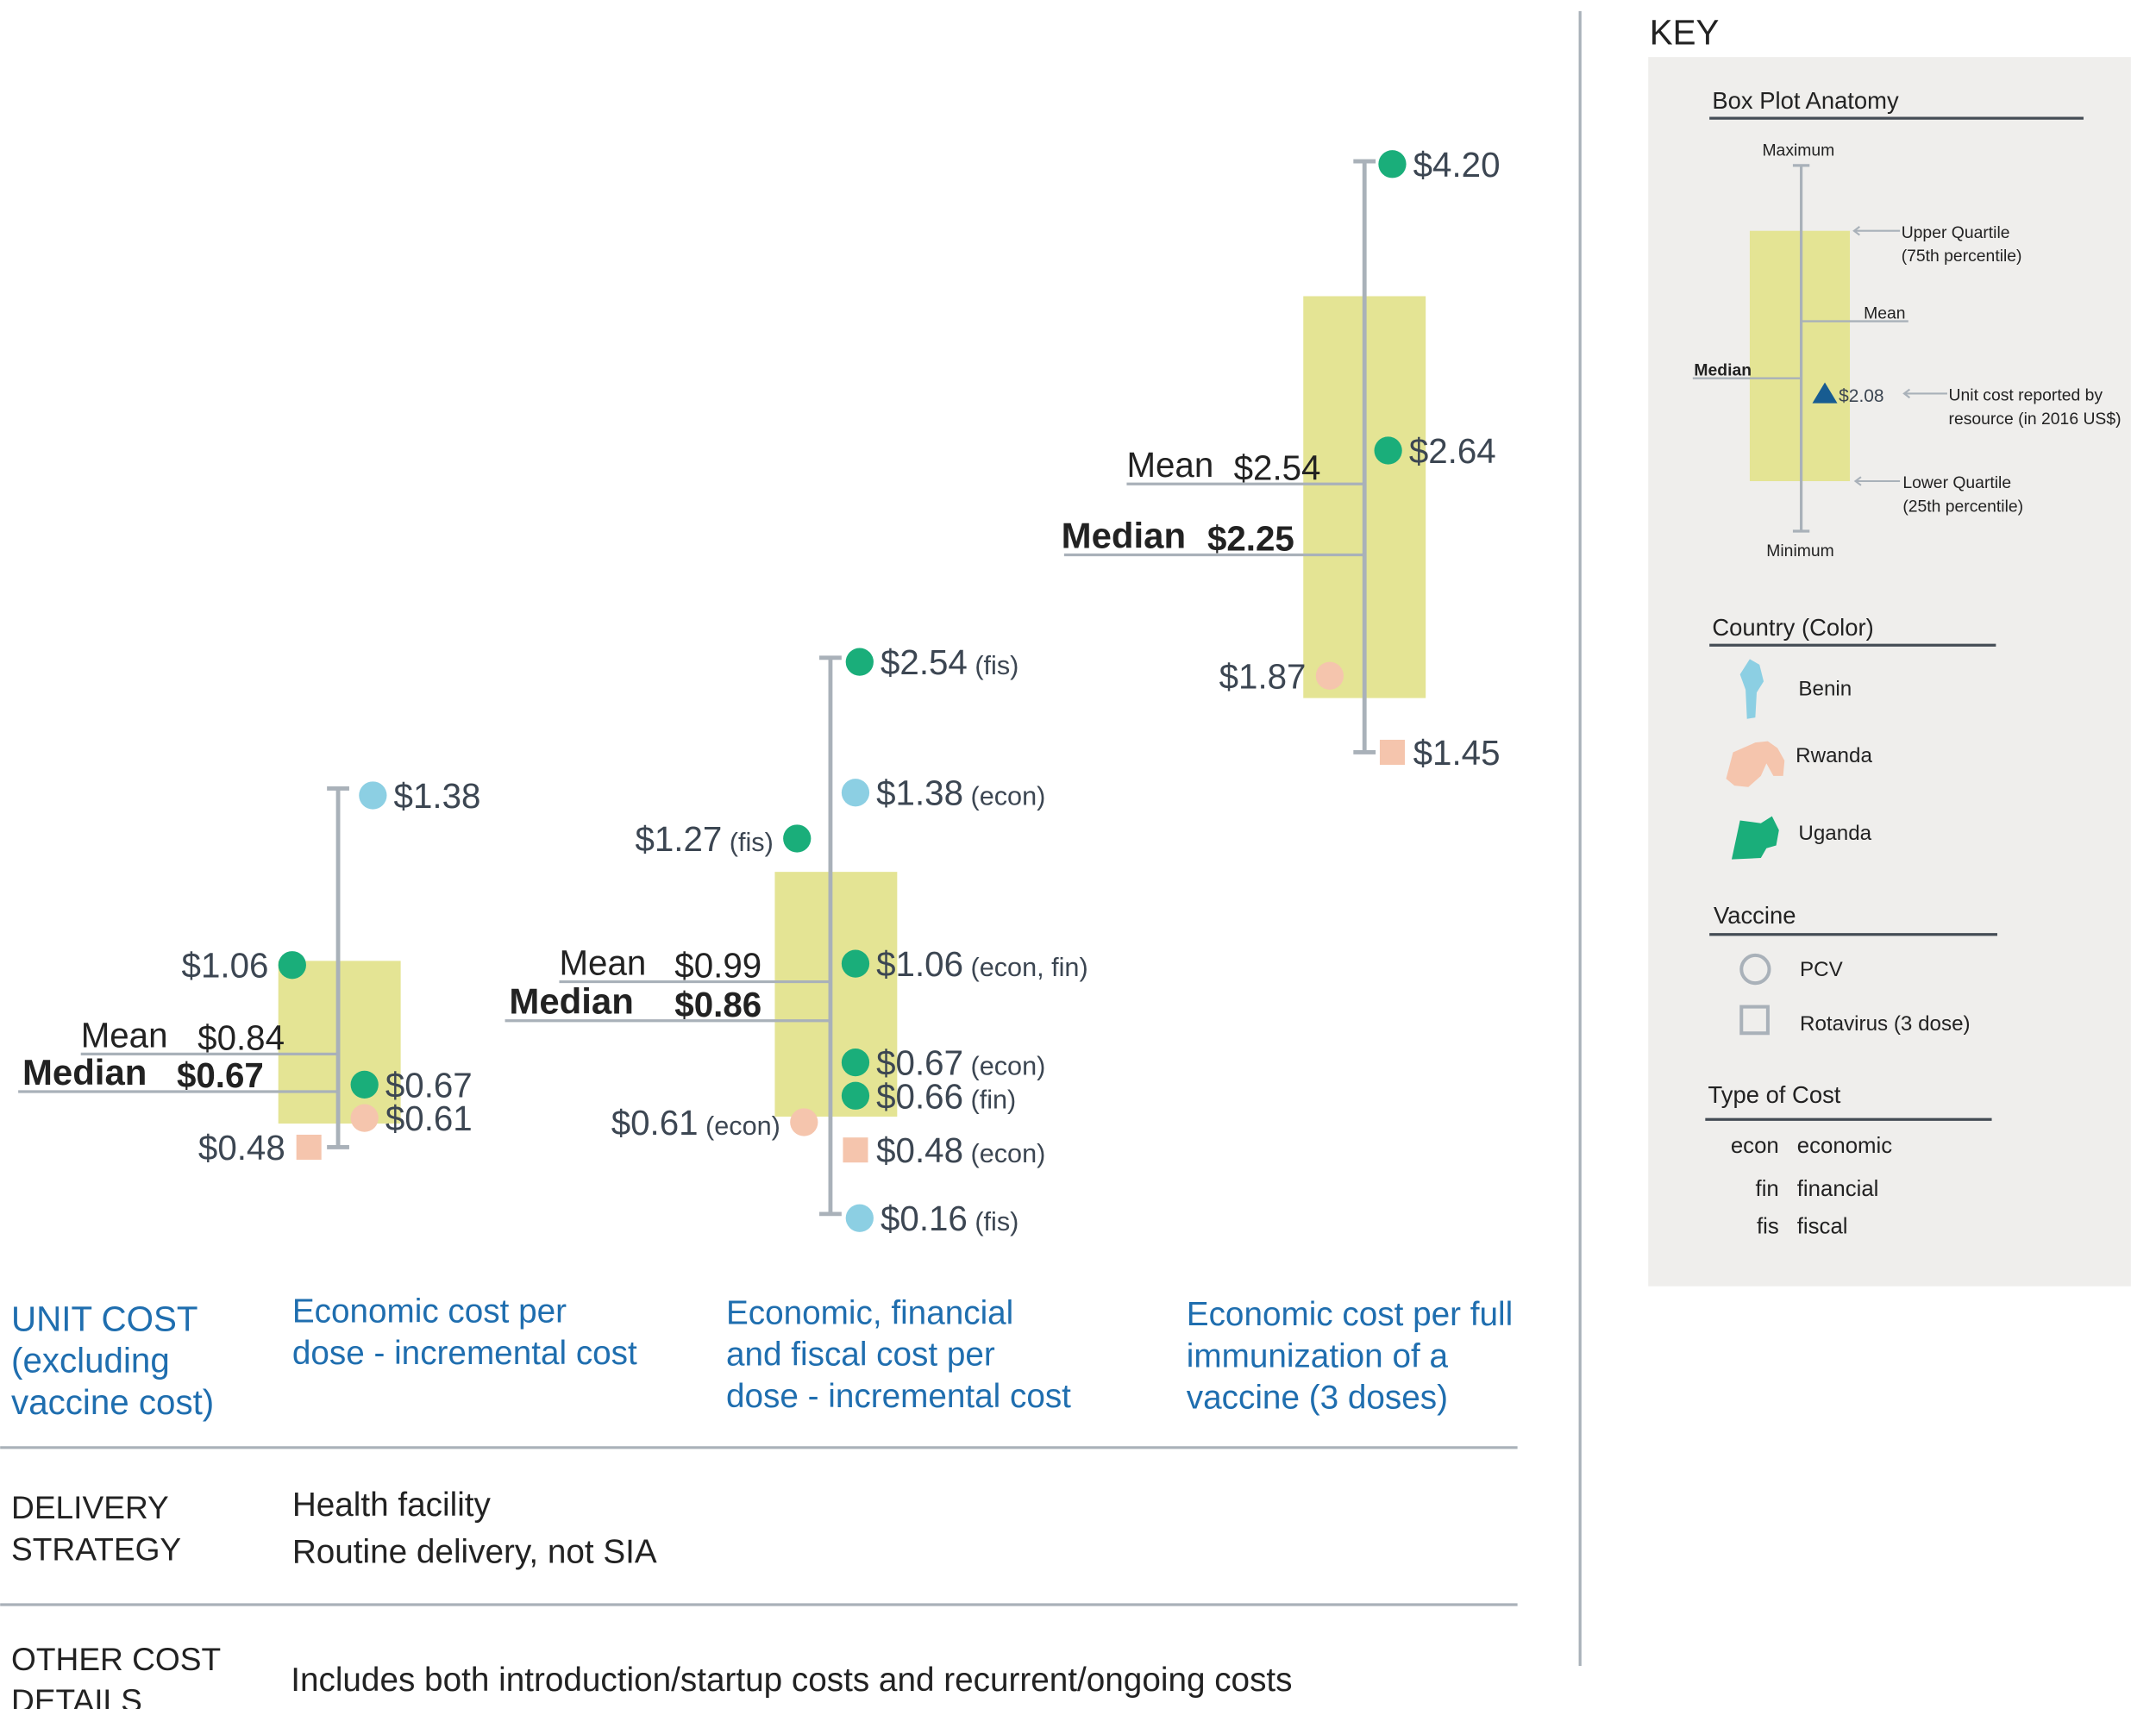 The image size is (2156, 1709). Describe the element at coordinates (464, 1353) in the screenshot. I see `caption-1: dose - incremental cost` at that location.